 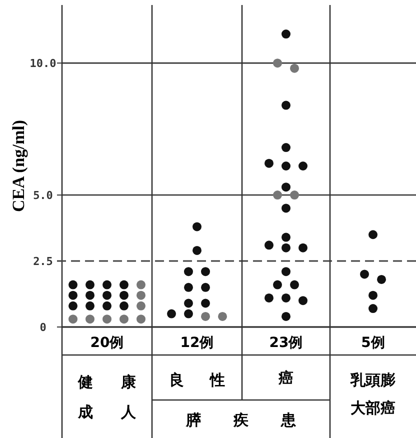 What do you see at coordinates (286, 343) in the screenshot?
I see `x-tick-label: 23例` at bounding box center [286, 343].